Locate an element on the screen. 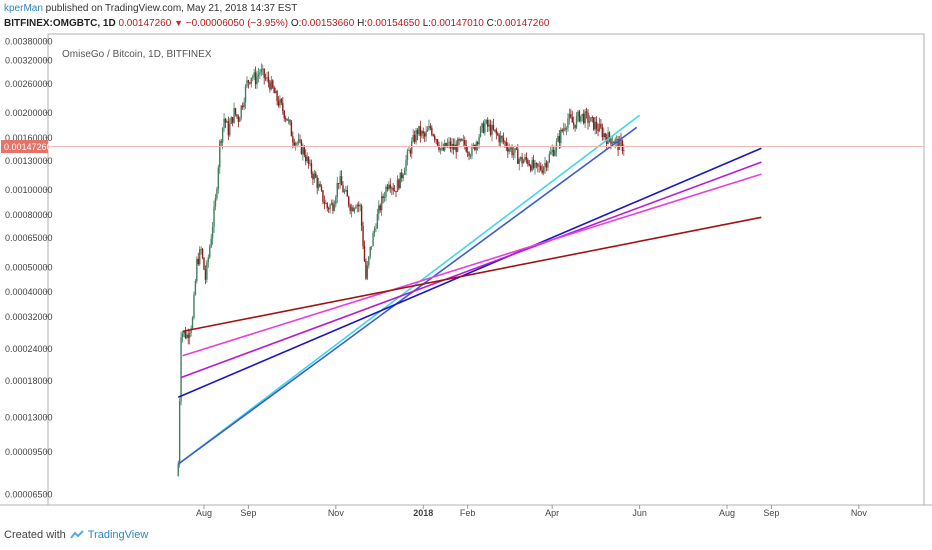 Image resolution: width=932 pixels, height=550 pixels. tradingview-brand-link: TradingView is located at coordinates (118, 535).